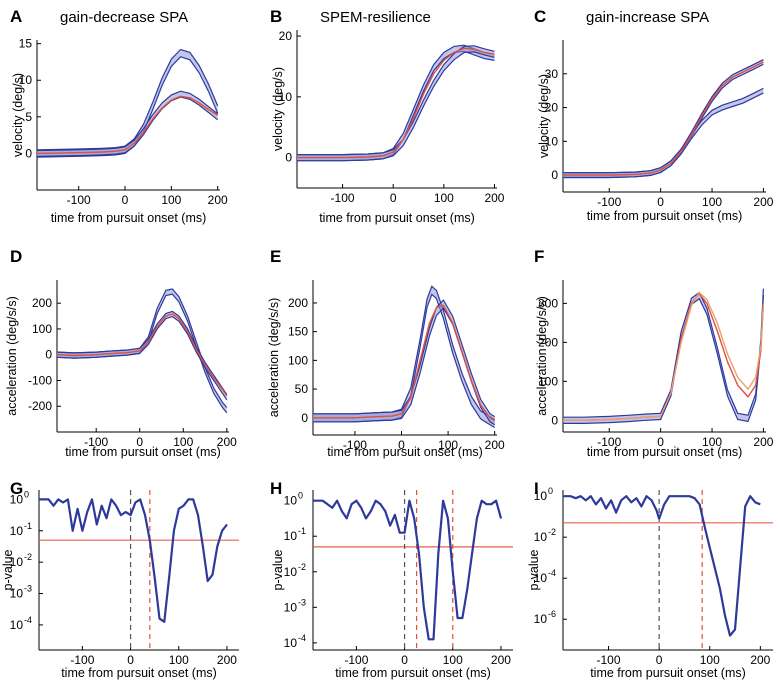  Describe the element at coordinates (16, 256) in the screenshot. I see `panel-letter: D` at that location.